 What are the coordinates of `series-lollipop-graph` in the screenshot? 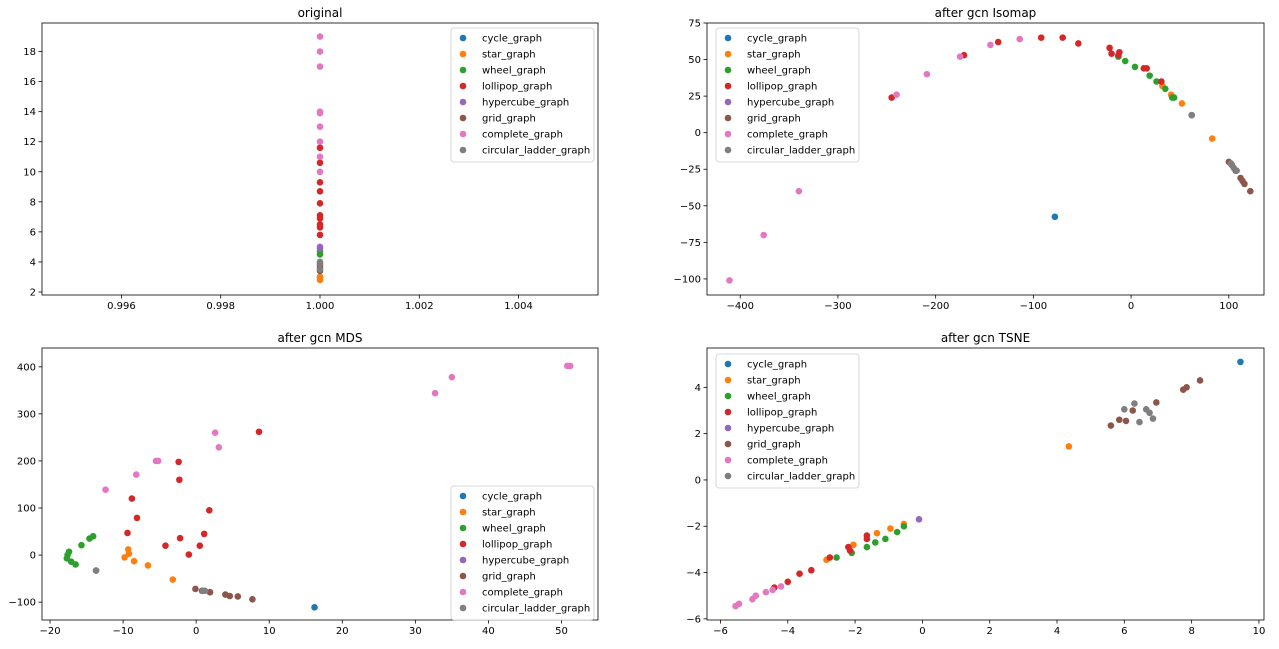 It's located at (320, 191).